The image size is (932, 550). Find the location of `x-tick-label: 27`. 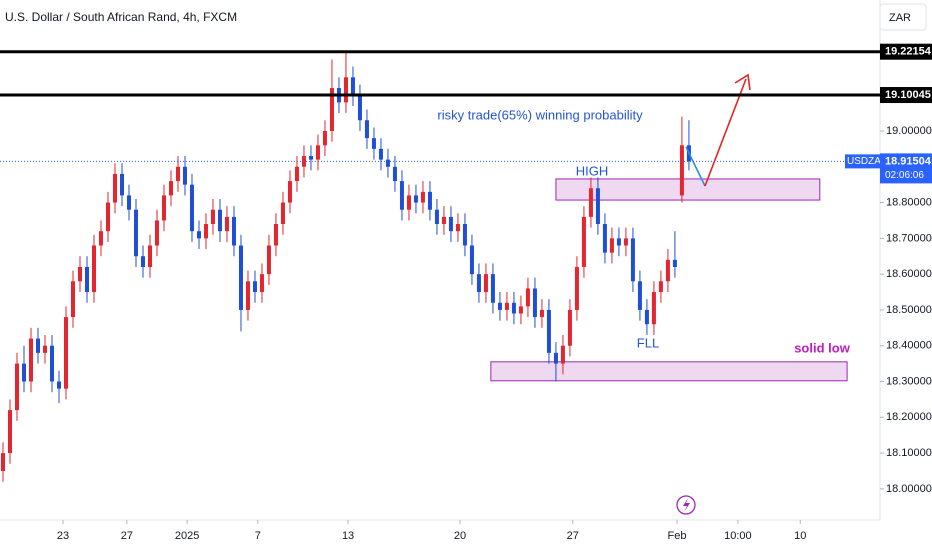

x-tick-label: 27 is located at coordinates (127, 536).